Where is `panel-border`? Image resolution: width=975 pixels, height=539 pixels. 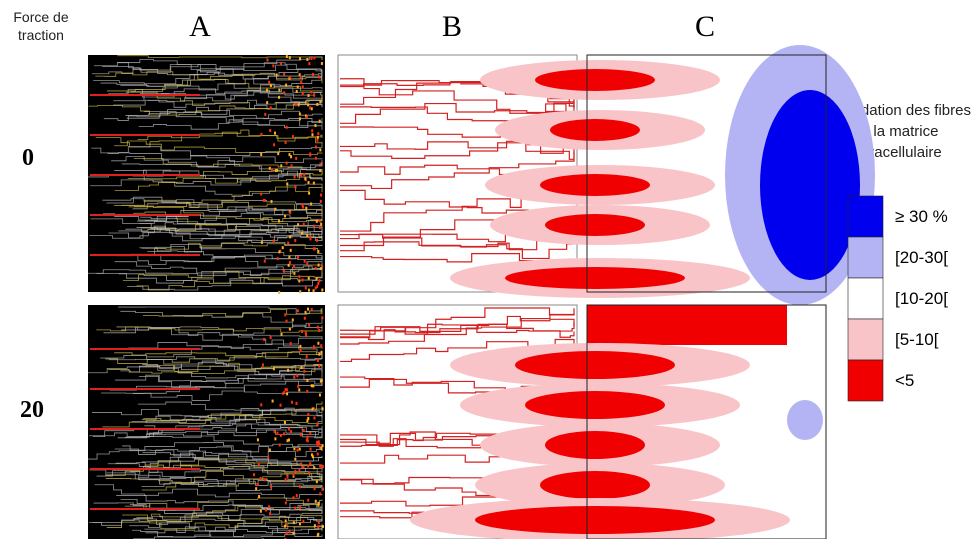 panel-border is located at coordinates (706, 173).